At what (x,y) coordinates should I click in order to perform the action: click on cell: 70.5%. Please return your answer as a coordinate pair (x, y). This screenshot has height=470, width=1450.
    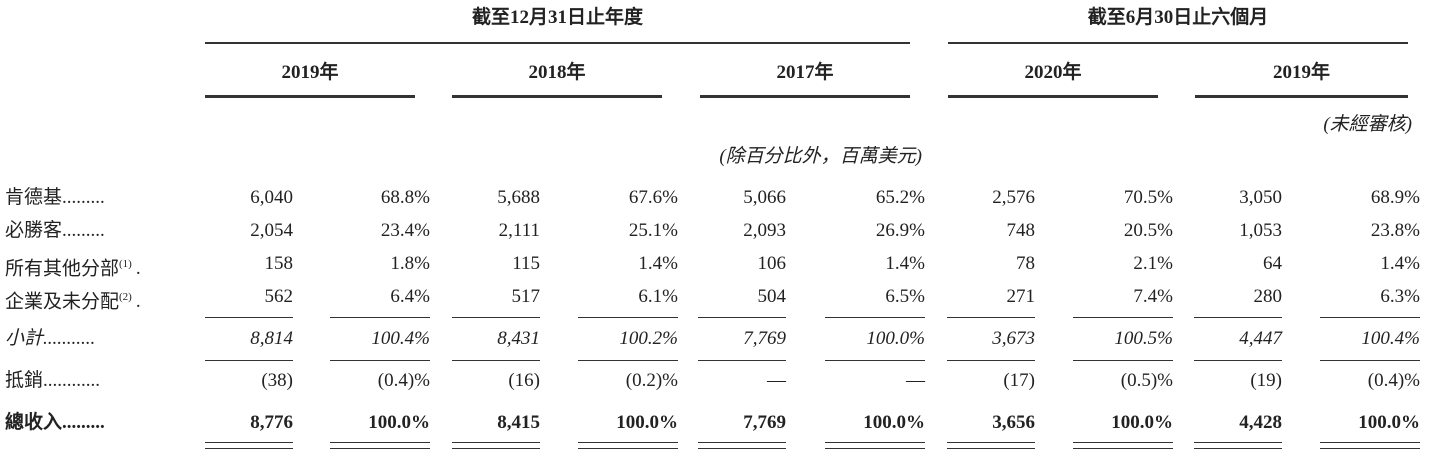
    Looking at the image, I should click on (1148, 197).